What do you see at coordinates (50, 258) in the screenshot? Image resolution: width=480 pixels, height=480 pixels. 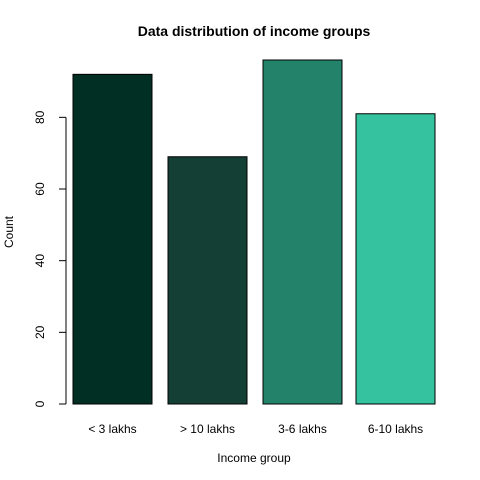 I see `y-axis: 0 20 40 60 80` at bounding box center [50, 258].